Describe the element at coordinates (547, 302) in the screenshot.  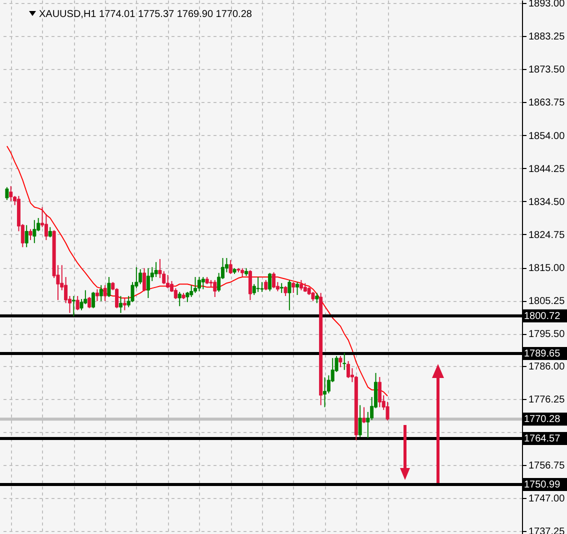
I see `y-tick-label: 1805.25` at that location.